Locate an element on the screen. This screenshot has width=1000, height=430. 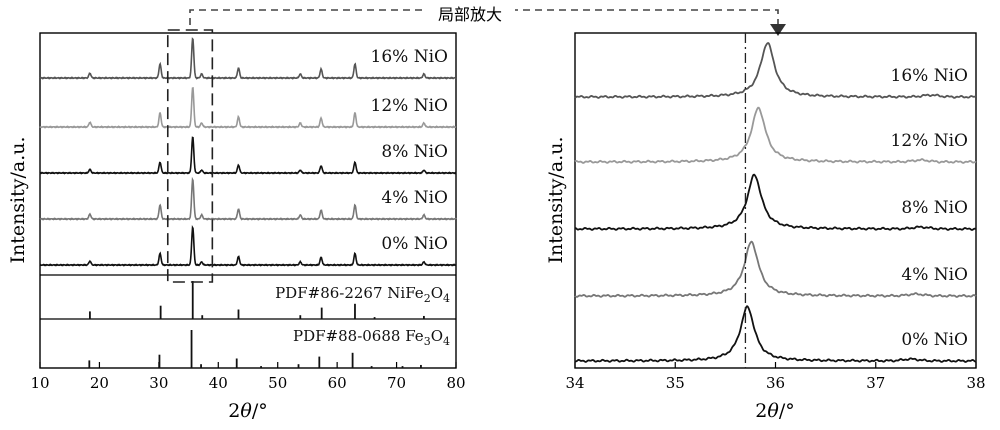
left-x-tick-label: 10 is located at coordinates (39, 383).